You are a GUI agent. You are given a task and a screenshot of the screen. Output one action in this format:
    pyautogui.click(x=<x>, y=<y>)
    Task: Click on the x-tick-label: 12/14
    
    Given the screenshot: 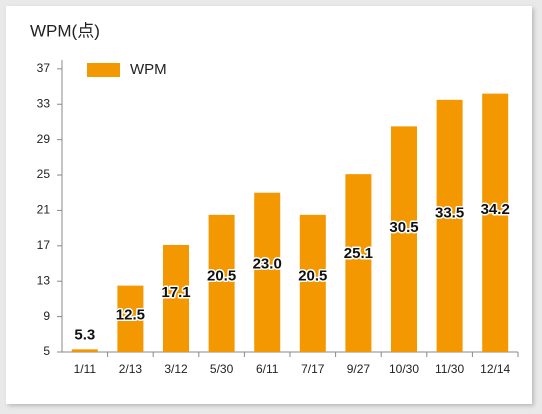 What is the action you would take?
    pyautogui.click(x=495, y=369)
    